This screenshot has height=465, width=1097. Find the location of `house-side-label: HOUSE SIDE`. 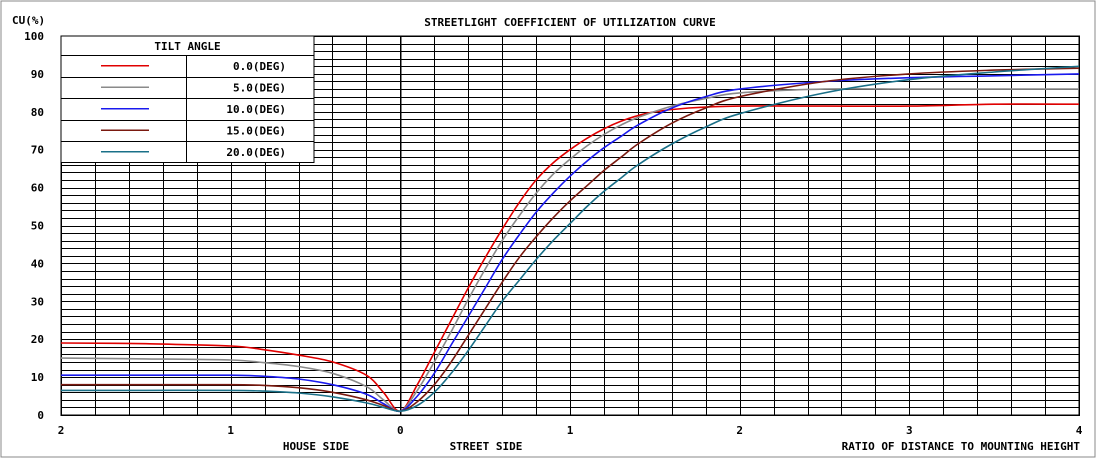

house-side-label: HOUSE SIDE is located at coordinates (316, 446).